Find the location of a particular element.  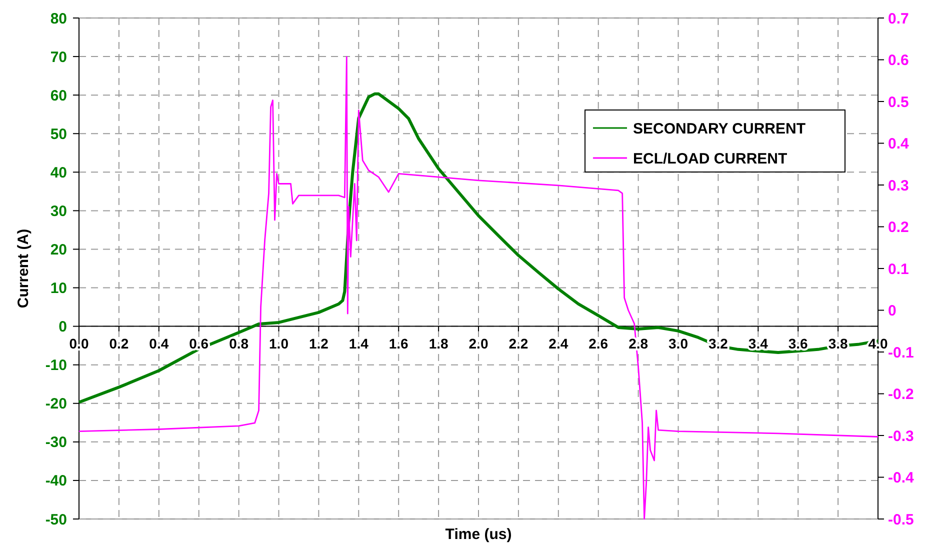

y-tick-label: 30 is located at coordinates (58, 211).